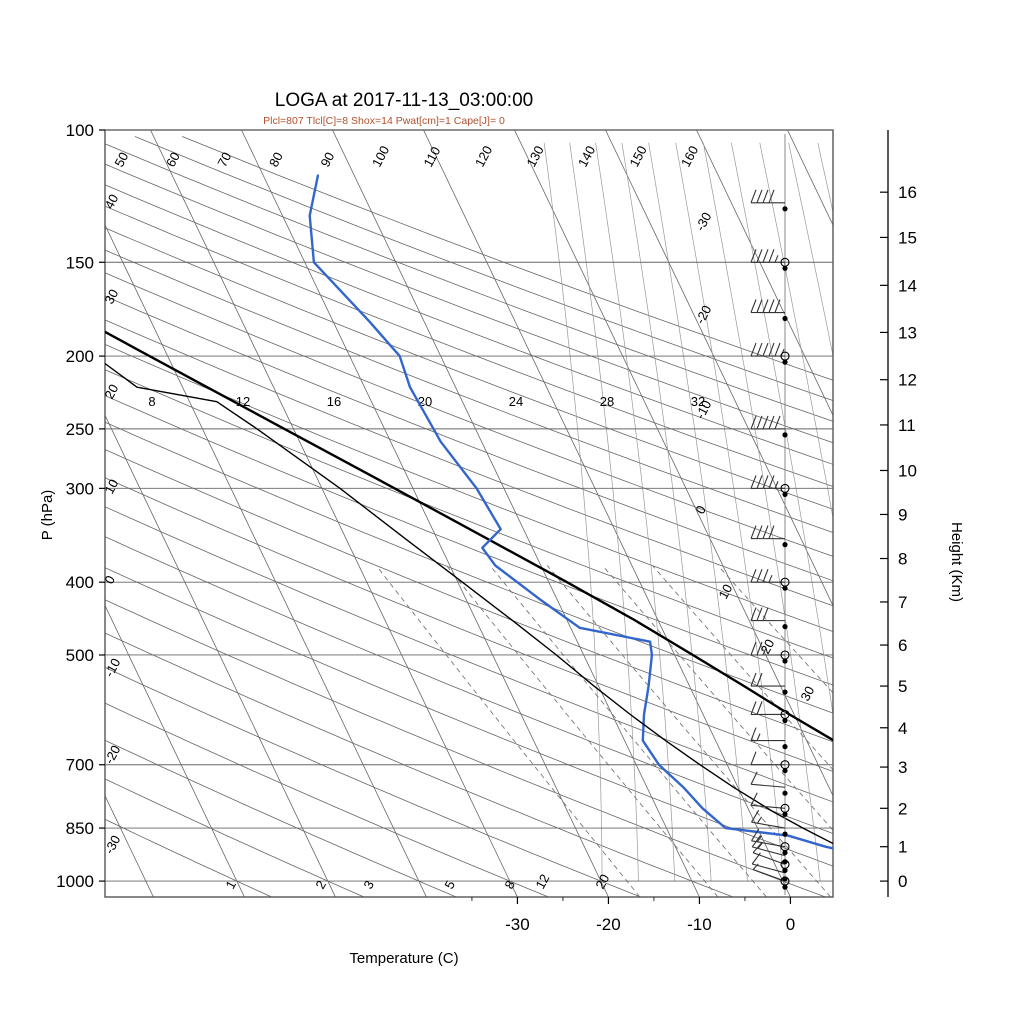 The width and height of the screenshot is (1024, 1024). Describe the element at coordinates (902, 728) in the screenshot. I see `height-tick-label-4: 4` at that location.